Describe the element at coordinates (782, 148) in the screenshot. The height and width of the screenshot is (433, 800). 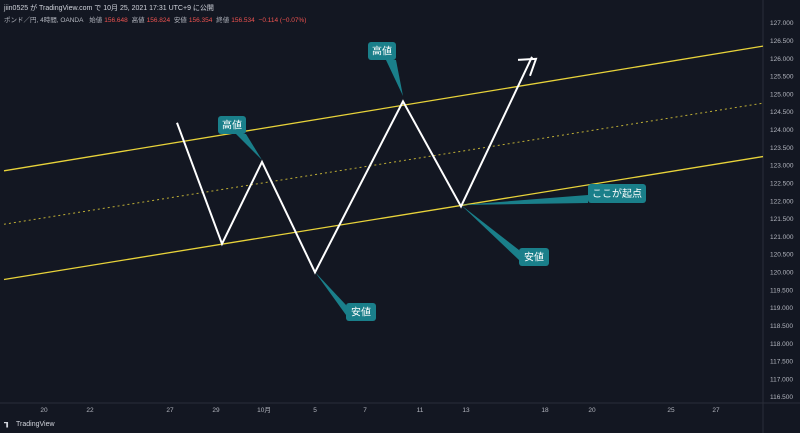
I see `price-tick-label: 123.500` at that location.